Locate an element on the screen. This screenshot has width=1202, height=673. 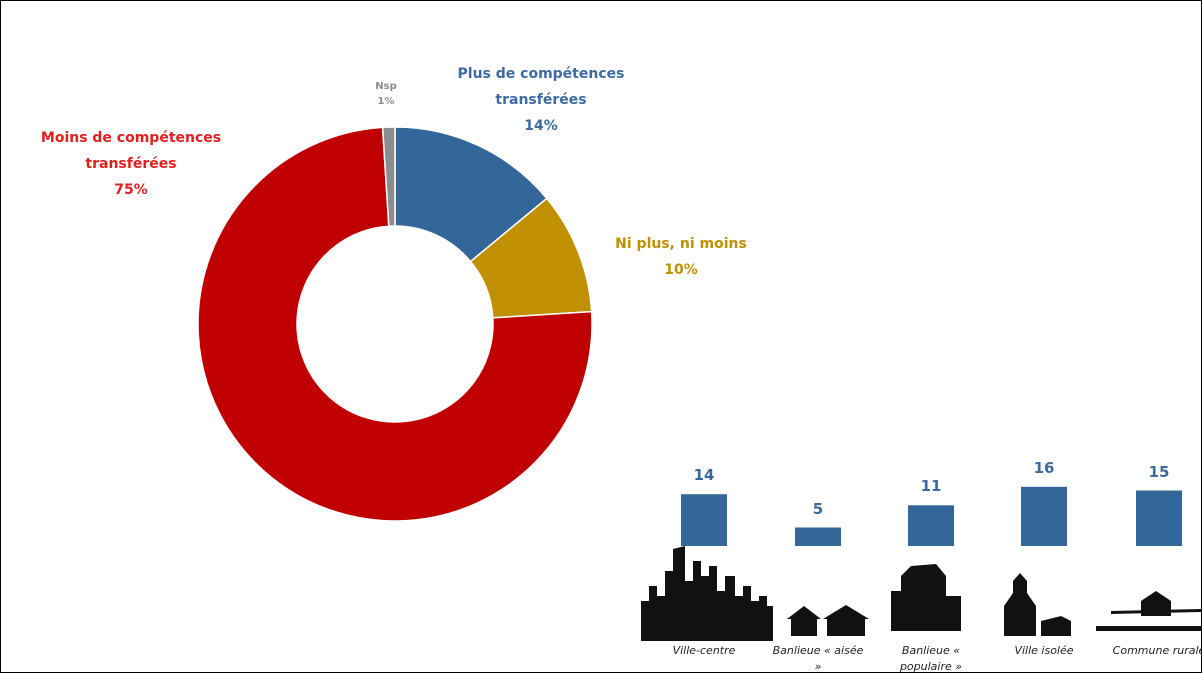
value-label: 15 is located at coordinates (1159, 471).